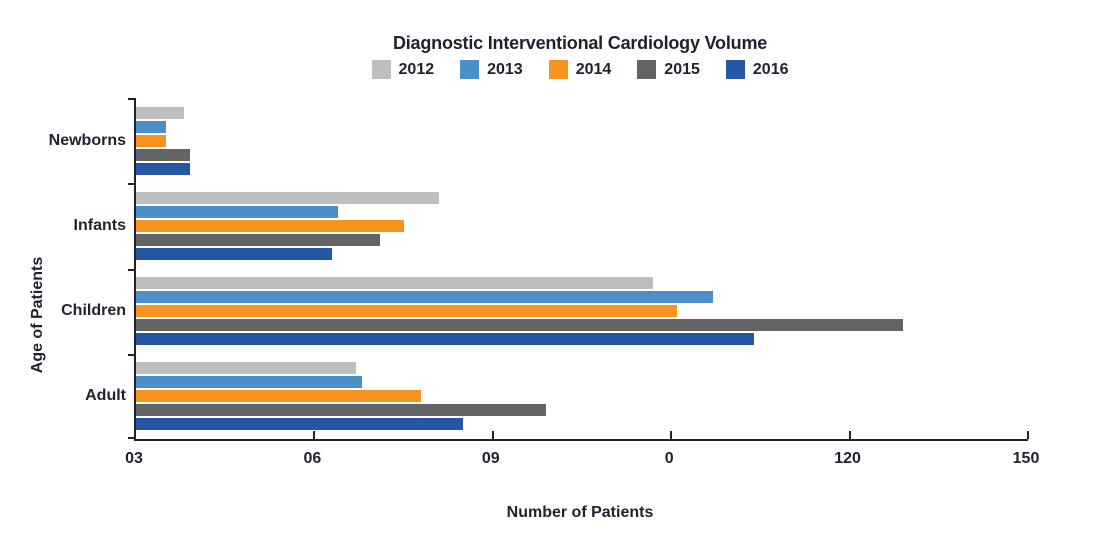 Image resolution: width=1096 pixels, height=551 pixels. I want to click on legend-item-2013: 2013, so click(491, 69).